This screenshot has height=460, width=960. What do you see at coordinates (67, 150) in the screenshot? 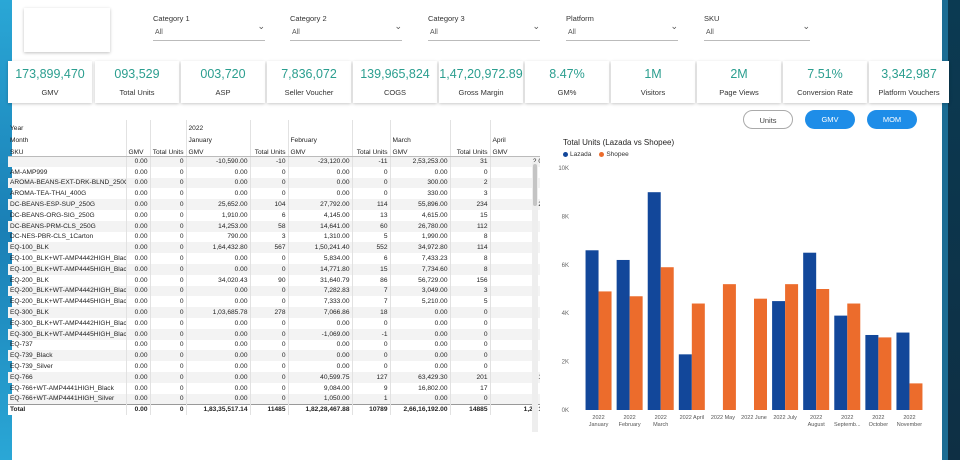
I see `column-header: SKU` at bounding box center [67, 150].